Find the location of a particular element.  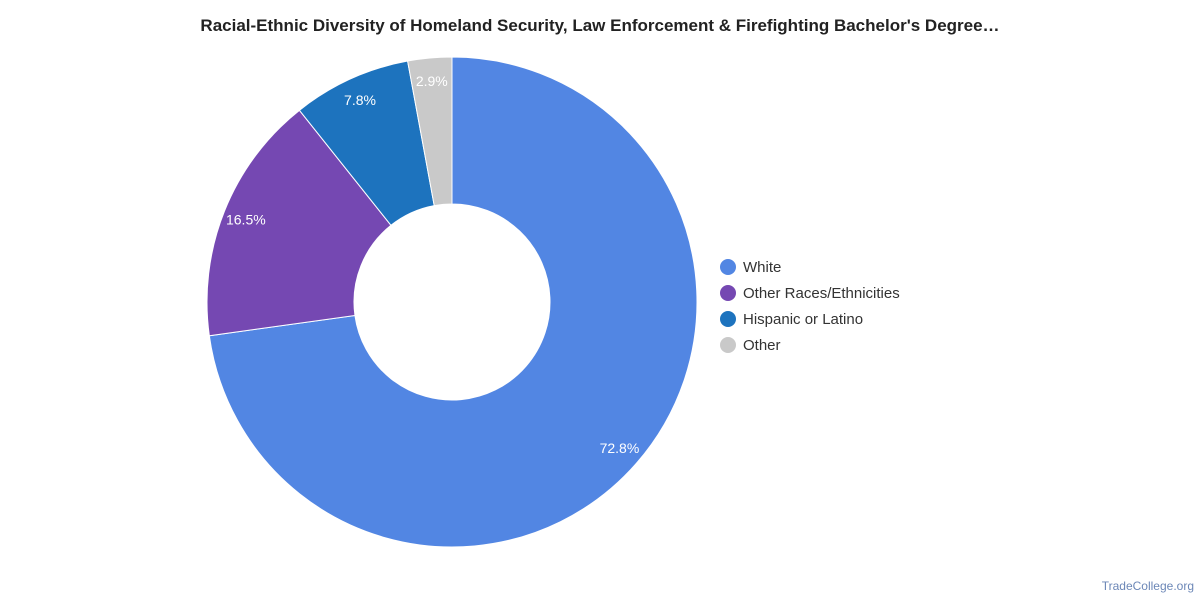

legend-item-white: White is located at coordinates (810, 267).